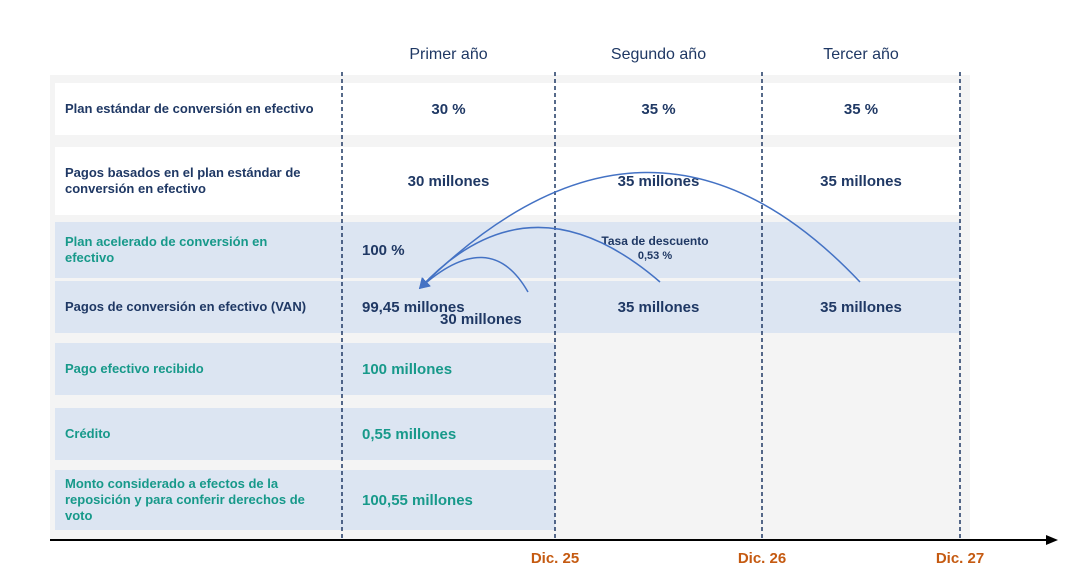 Image resolution: width=1076 pixels, height=572 pixels. Describe the element at coordinates (762, 558) in the screenshot. I see `timeline-label: Dic. 26` at that location.